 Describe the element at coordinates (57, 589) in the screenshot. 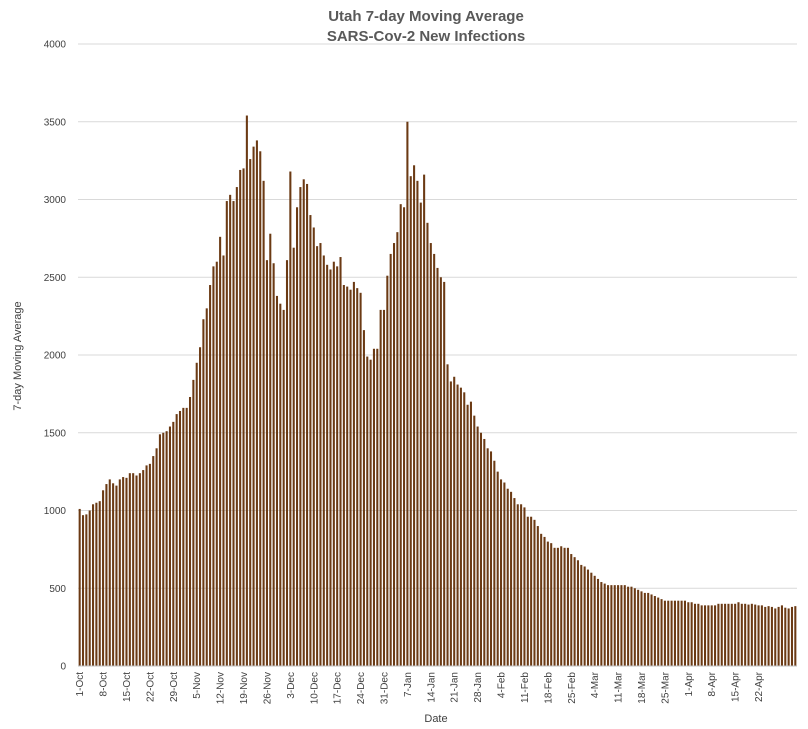

I see `y-tick-label: 500` at that location.